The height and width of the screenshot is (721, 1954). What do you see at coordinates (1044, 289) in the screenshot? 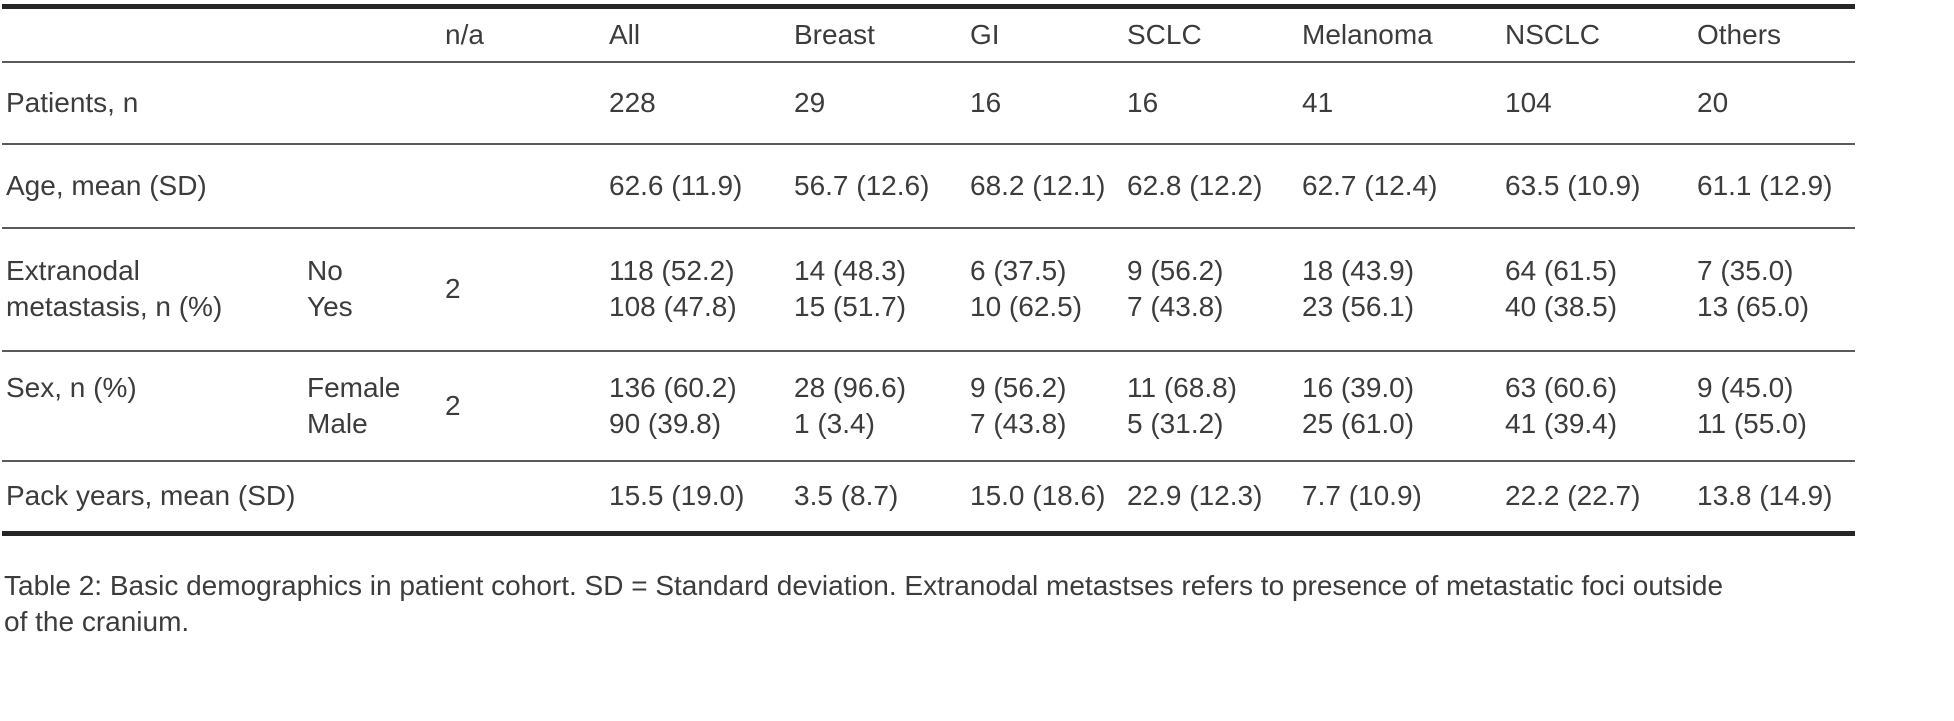
I see `extranodal-gi: 6 (37.5) 10 (62.5)` at bounding box center [1044, 289].